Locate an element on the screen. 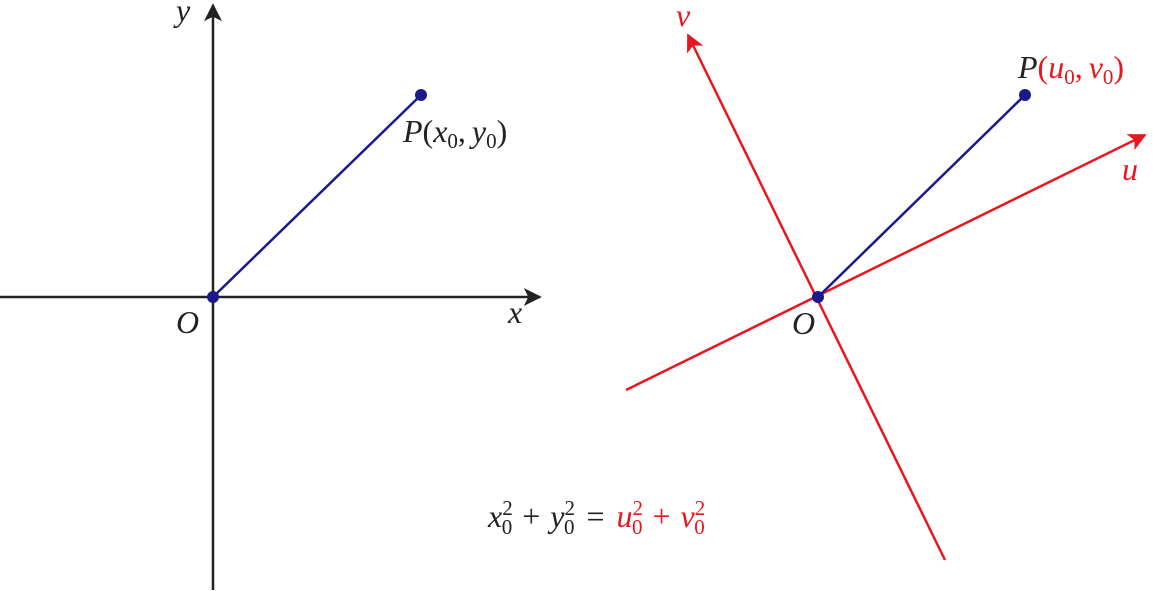  v-label: v is located at coordinates (683, 16).